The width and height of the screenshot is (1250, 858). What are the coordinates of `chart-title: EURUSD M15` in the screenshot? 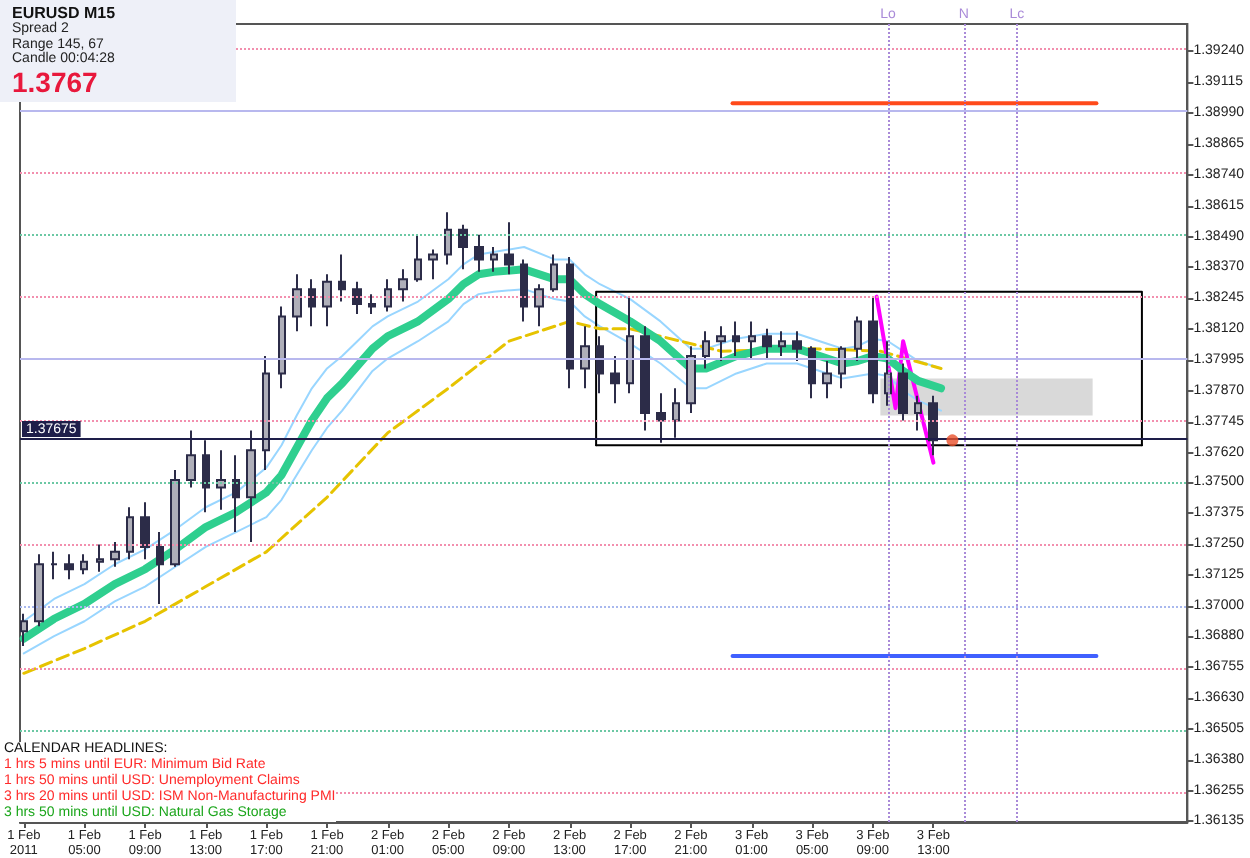 It's located at (64, 13).